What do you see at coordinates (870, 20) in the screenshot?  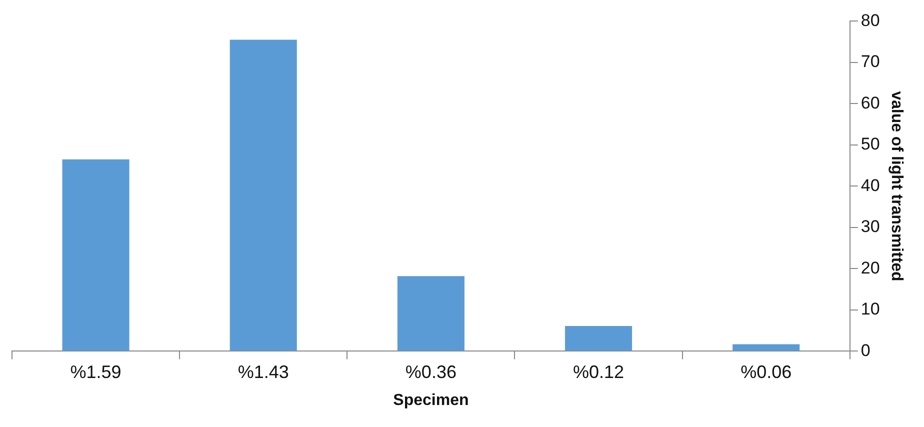 I see `y-tick-label: 80` at bounding box center [870, 20].